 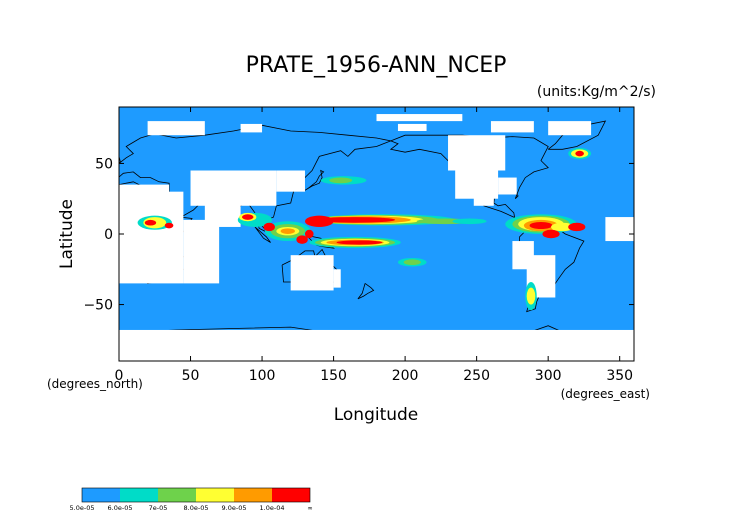 What do you see at coordinates (548, 376) in the screenshot?
I see `x-tick-label: 300` at bounding box center [548, 376].